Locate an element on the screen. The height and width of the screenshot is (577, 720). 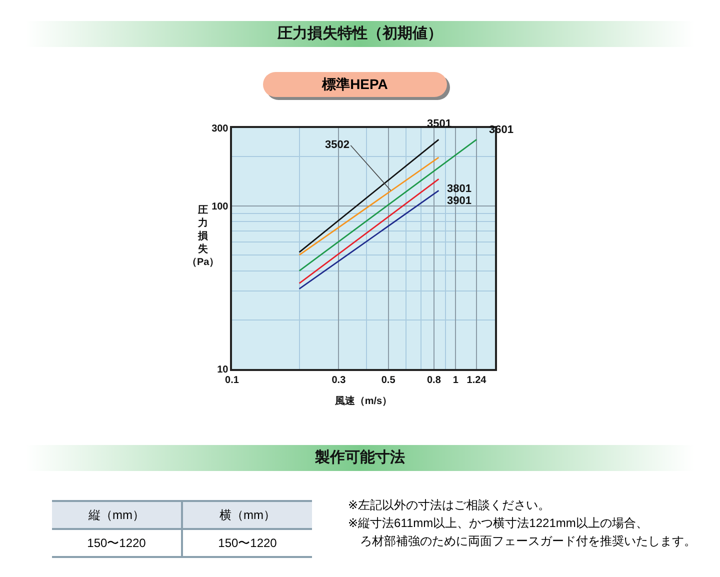
chart-title: 圧力損失特性（初期値） is located at coordinates (360, 34).